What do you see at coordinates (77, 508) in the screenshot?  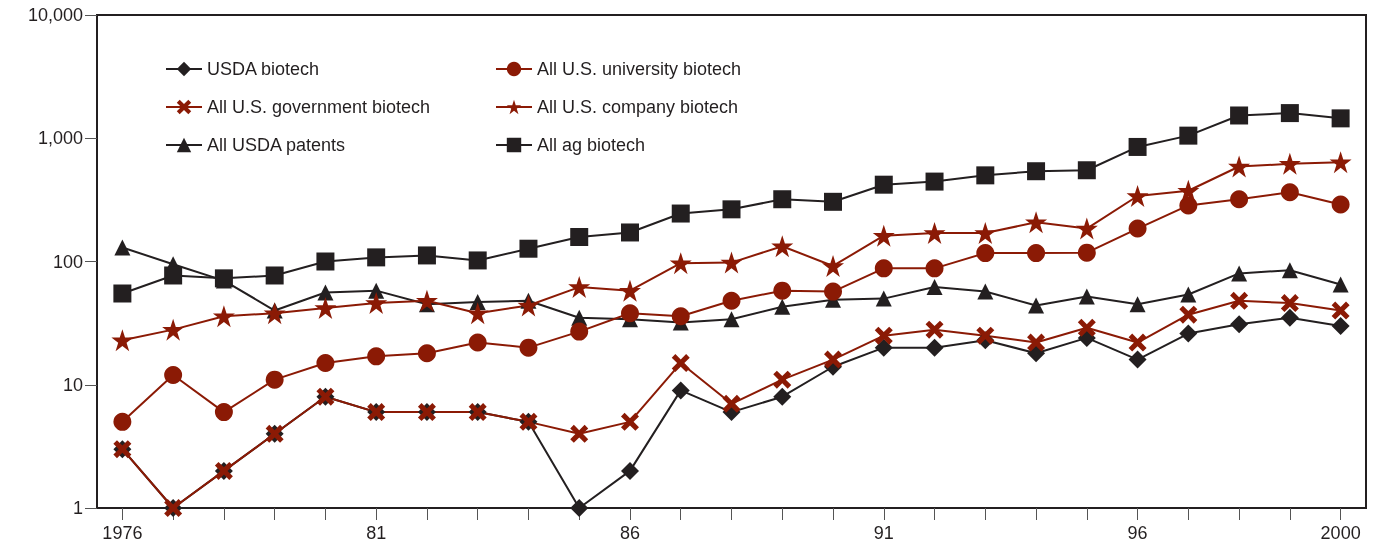 I see `y-tick-label: 1` at bounding box center [77, 508].